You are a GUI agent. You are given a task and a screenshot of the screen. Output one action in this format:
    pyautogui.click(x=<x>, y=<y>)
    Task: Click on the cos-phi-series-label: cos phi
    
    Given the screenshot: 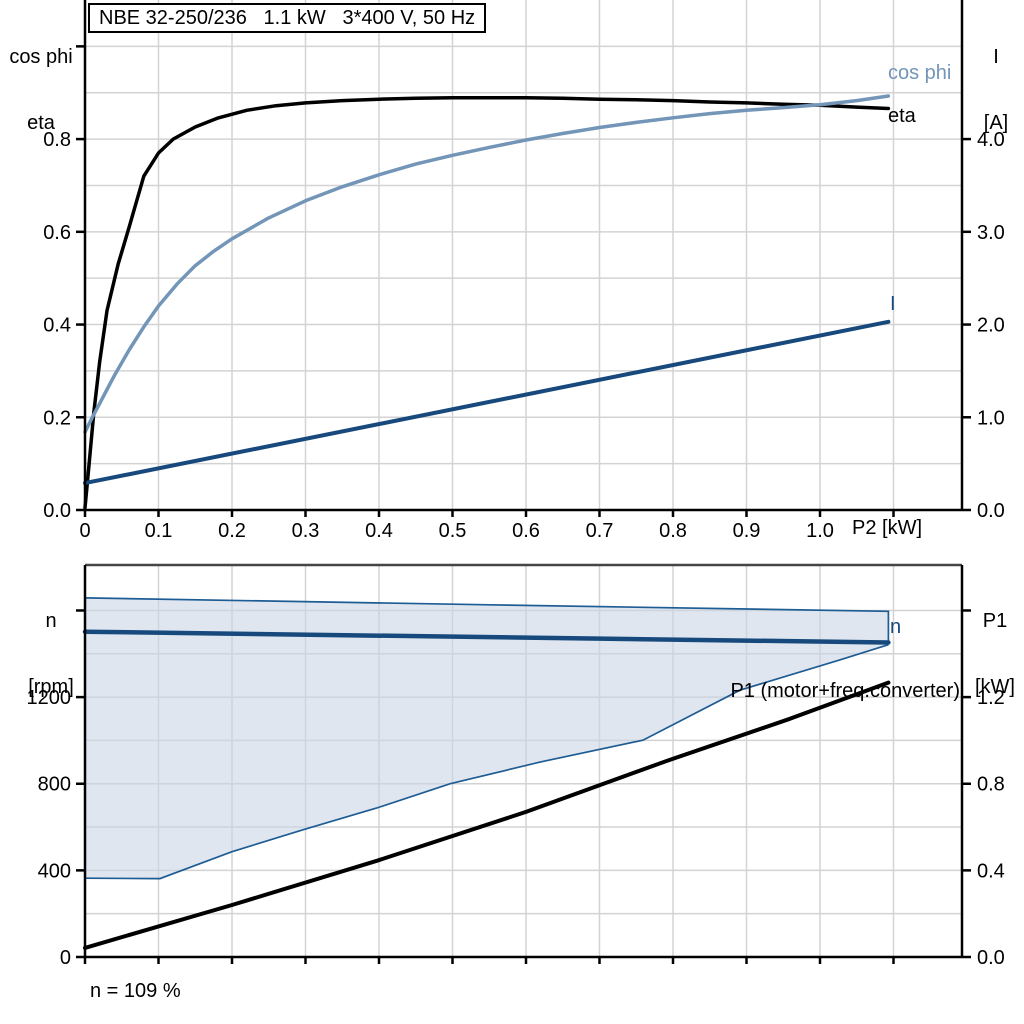 What is the action you would take?
    pyautogui.click(x=920, y=73)
    